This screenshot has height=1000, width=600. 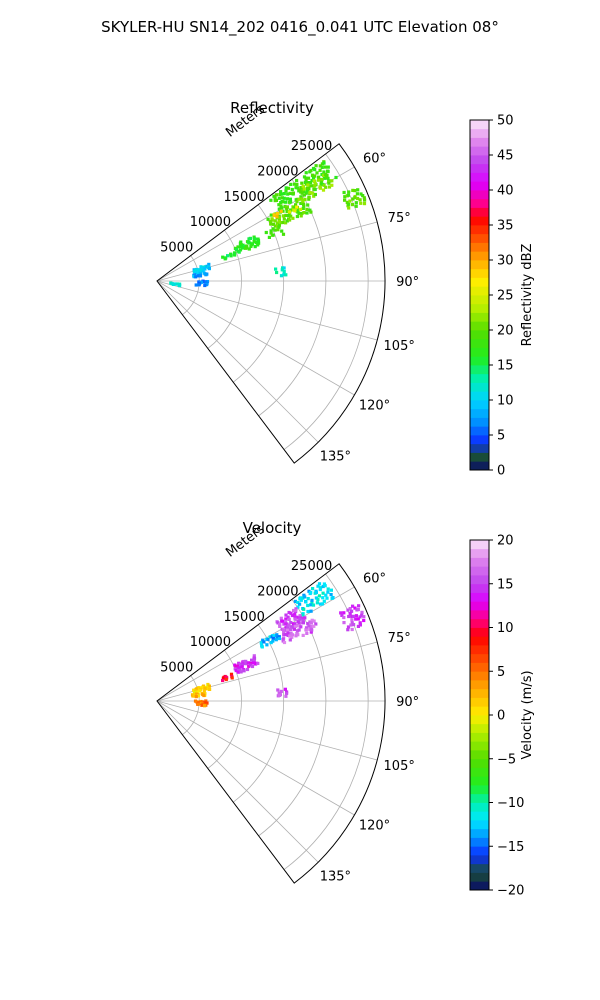 What do you see at coordinates (505, 226) in the screenshot?
I see `colorbar-tick-label: 35` at bounding box center [505, 226].